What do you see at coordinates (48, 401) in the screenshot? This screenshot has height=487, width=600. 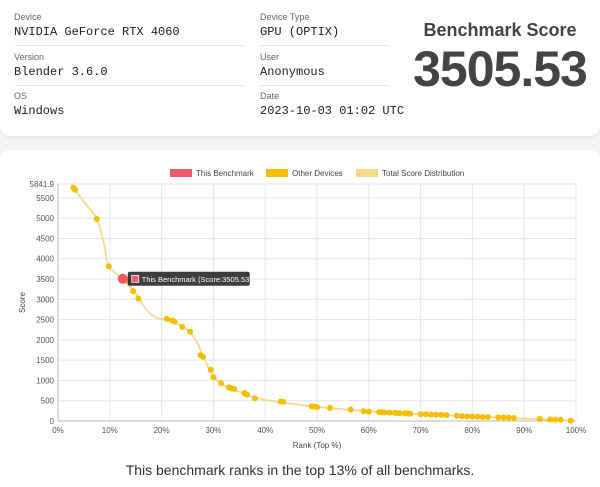 I see `y-tick-label: 500` at bounding box center [48, 401].